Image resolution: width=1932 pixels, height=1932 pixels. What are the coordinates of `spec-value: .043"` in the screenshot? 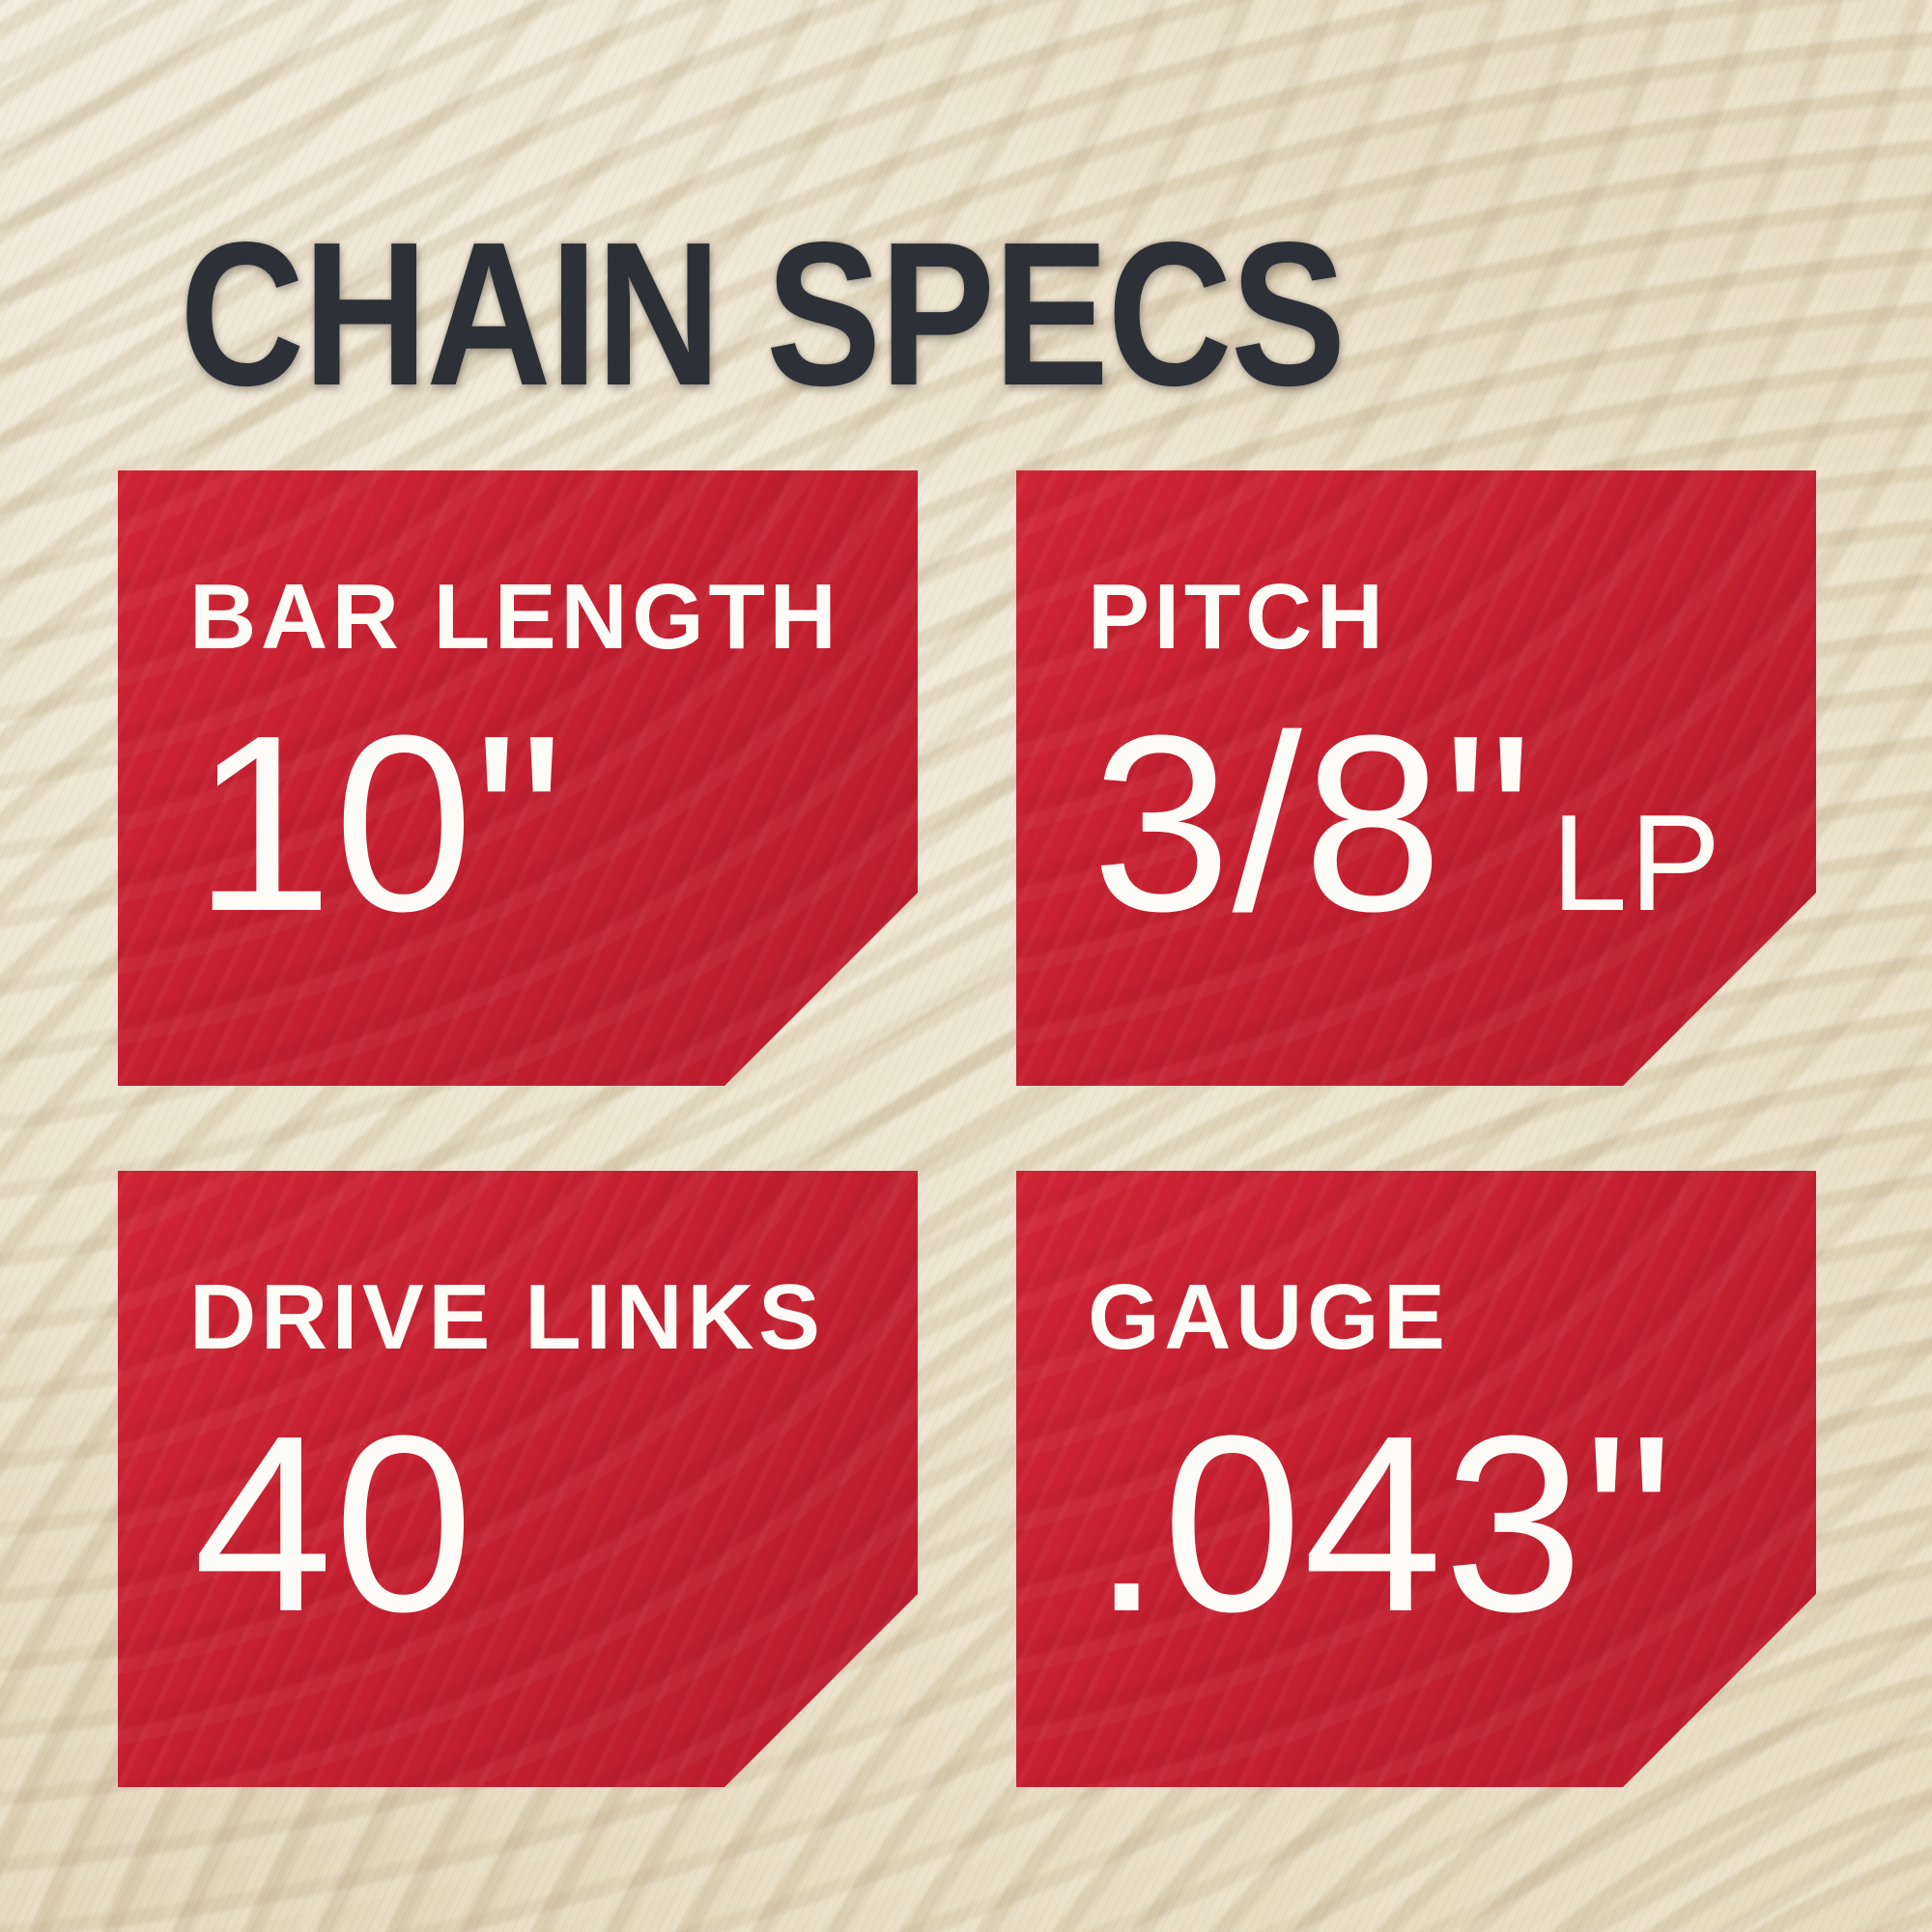 It's located at (1383, 1524).